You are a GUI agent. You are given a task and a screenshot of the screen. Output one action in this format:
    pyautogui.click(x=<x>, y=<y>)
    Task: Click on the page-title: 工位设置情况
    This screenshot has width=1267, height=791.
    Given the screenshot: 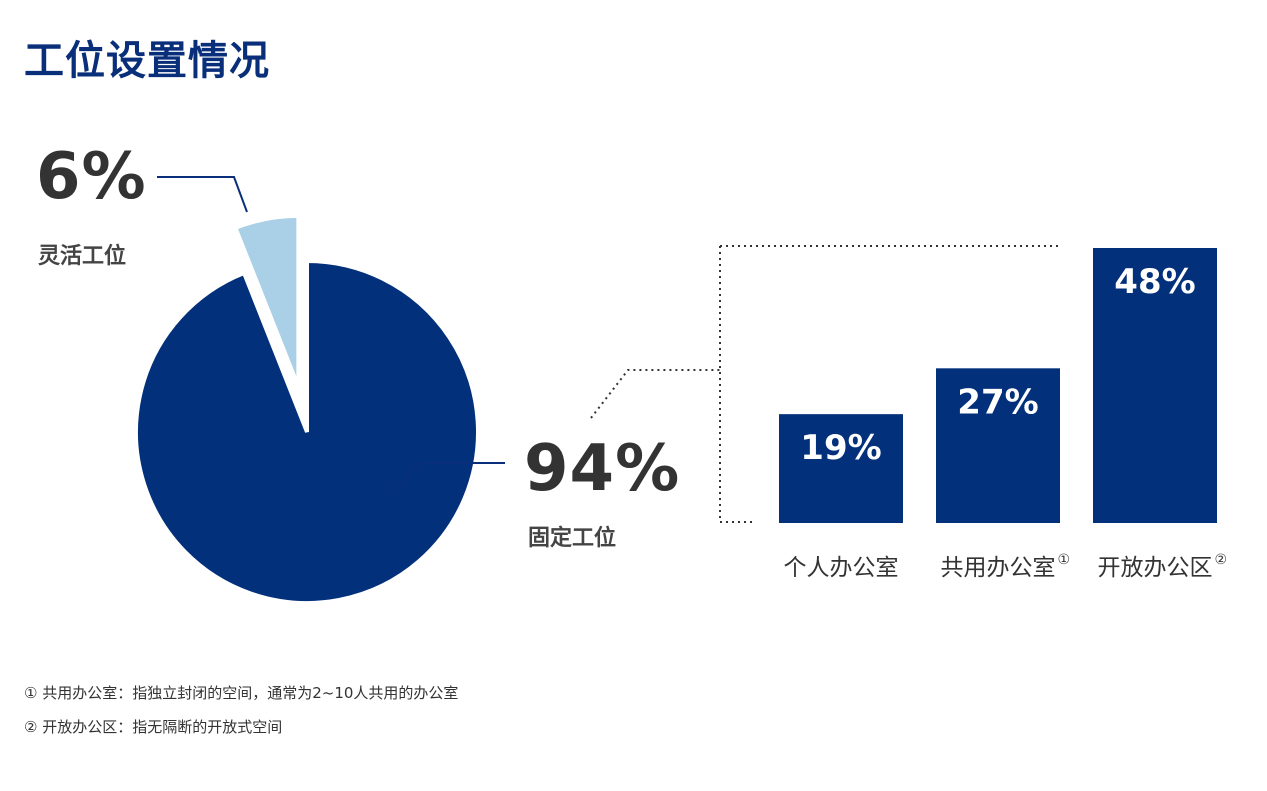 What is the action you would take?
    pyautogui.click(x=147, y=61)
    